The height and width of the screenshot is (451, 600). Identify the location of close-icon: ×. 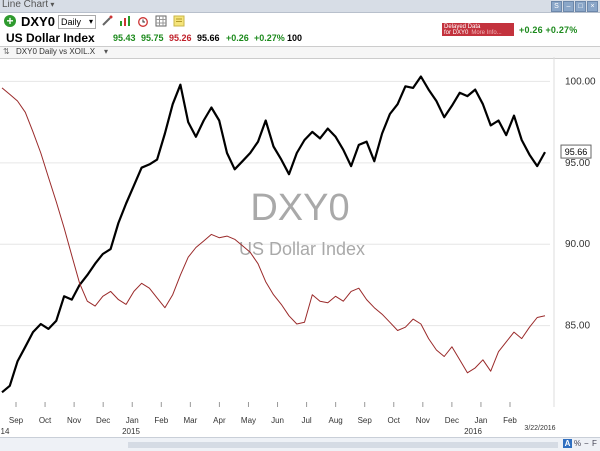
(592, 6).